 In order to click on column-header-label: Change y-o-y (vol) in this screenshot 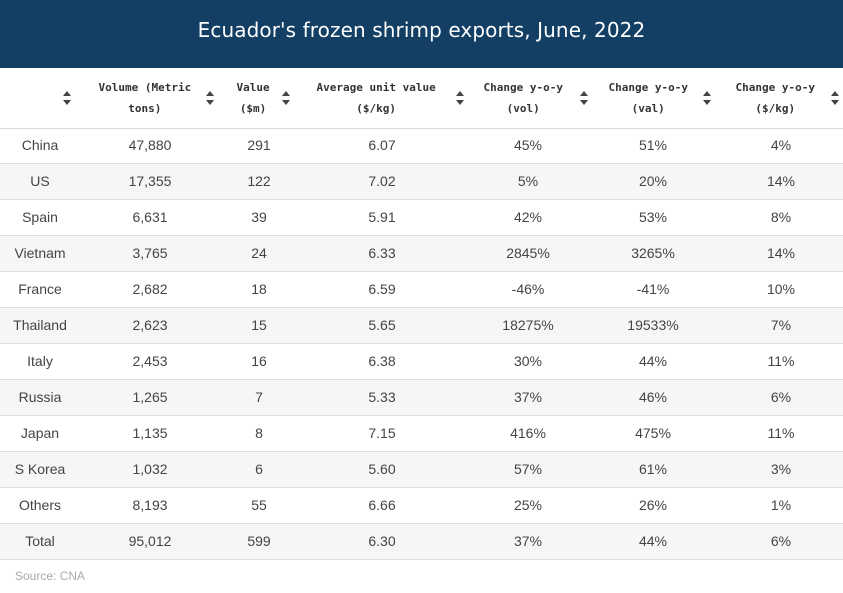, I will do `click(523, 98)`.